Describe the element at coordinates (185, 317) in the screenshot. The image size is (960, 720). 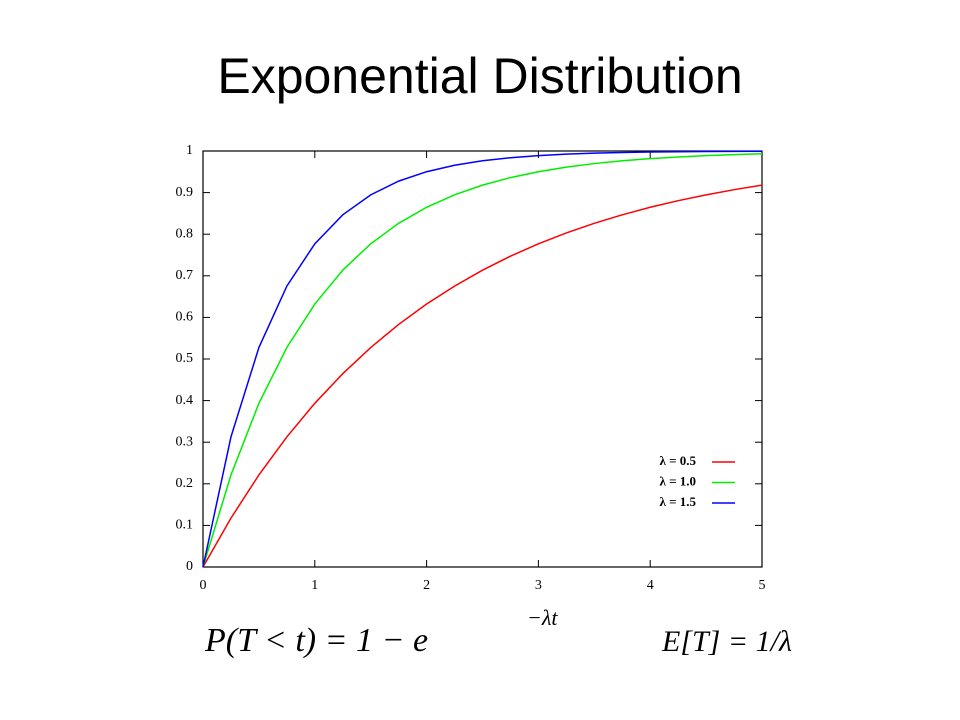
I see `y-tick-label: 0.6` at that location.